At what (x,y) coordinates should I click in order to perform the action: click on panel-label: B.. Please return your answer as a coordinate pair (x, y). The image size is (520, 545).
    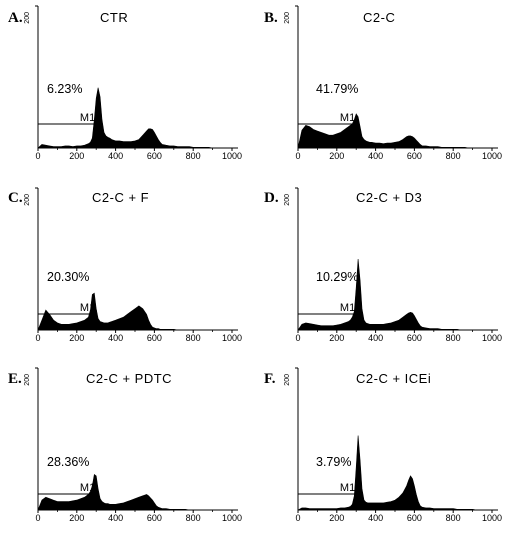
    Looking at the image, I should click on (271, 18).